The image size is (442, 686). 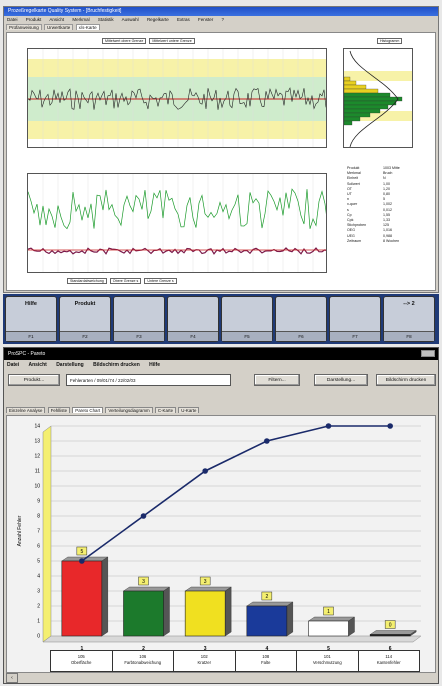 What do you see at coordinates (221, 28) in the screenshot?
I see `tab-bar: Prüfanweisung Urwertkarte x/s-Karte` at bounding box center [221, 28].